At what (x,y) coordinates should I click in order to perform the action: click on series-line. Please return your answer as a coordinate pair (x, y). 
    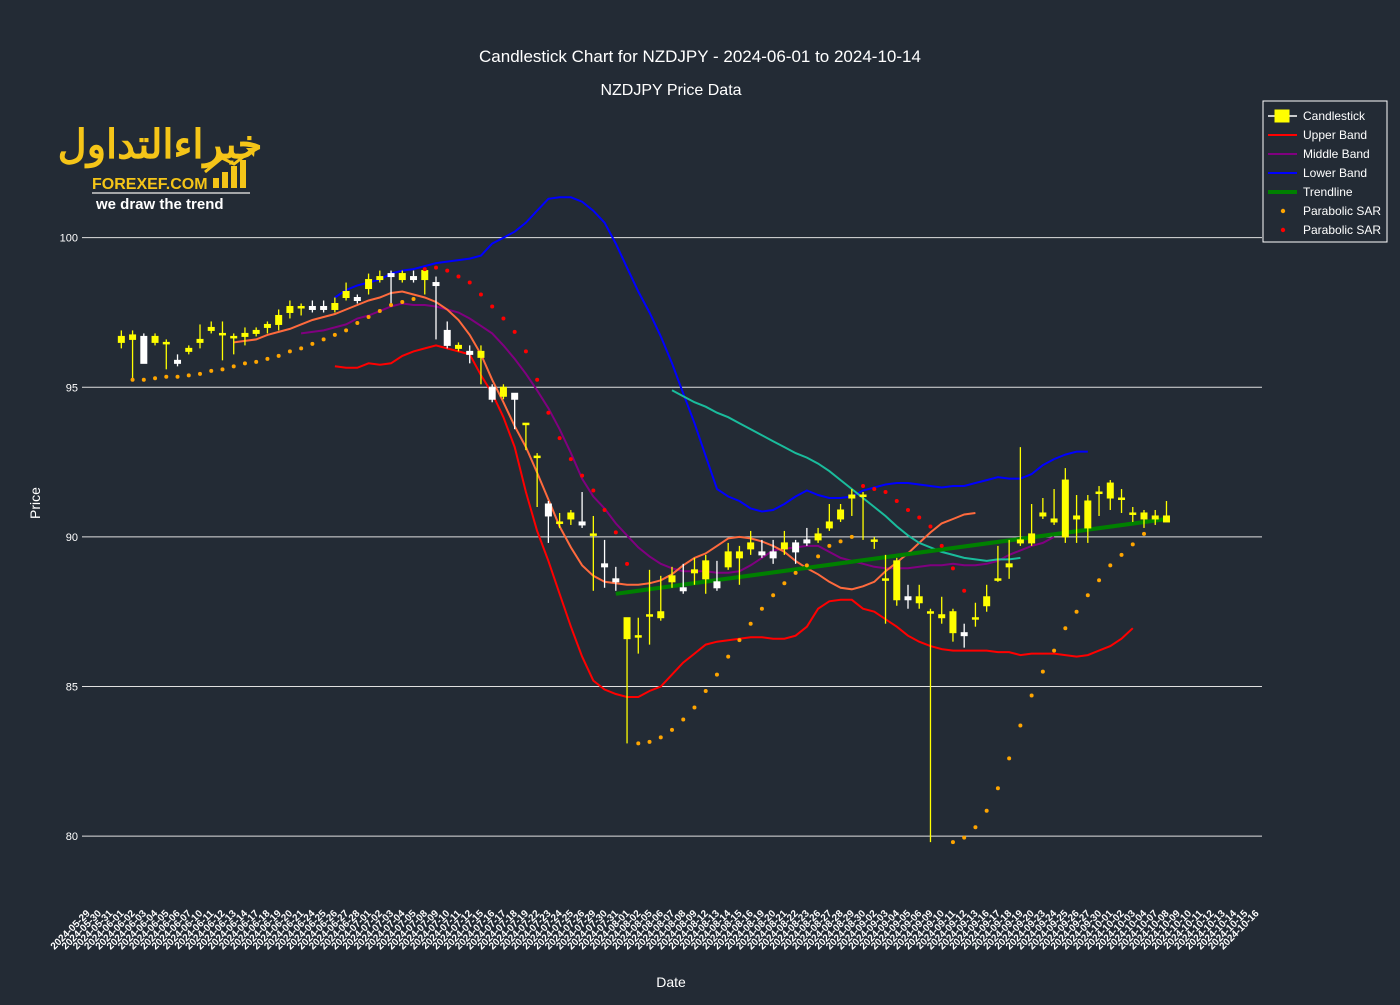
    Looking at the image, I should click on (846, 475).